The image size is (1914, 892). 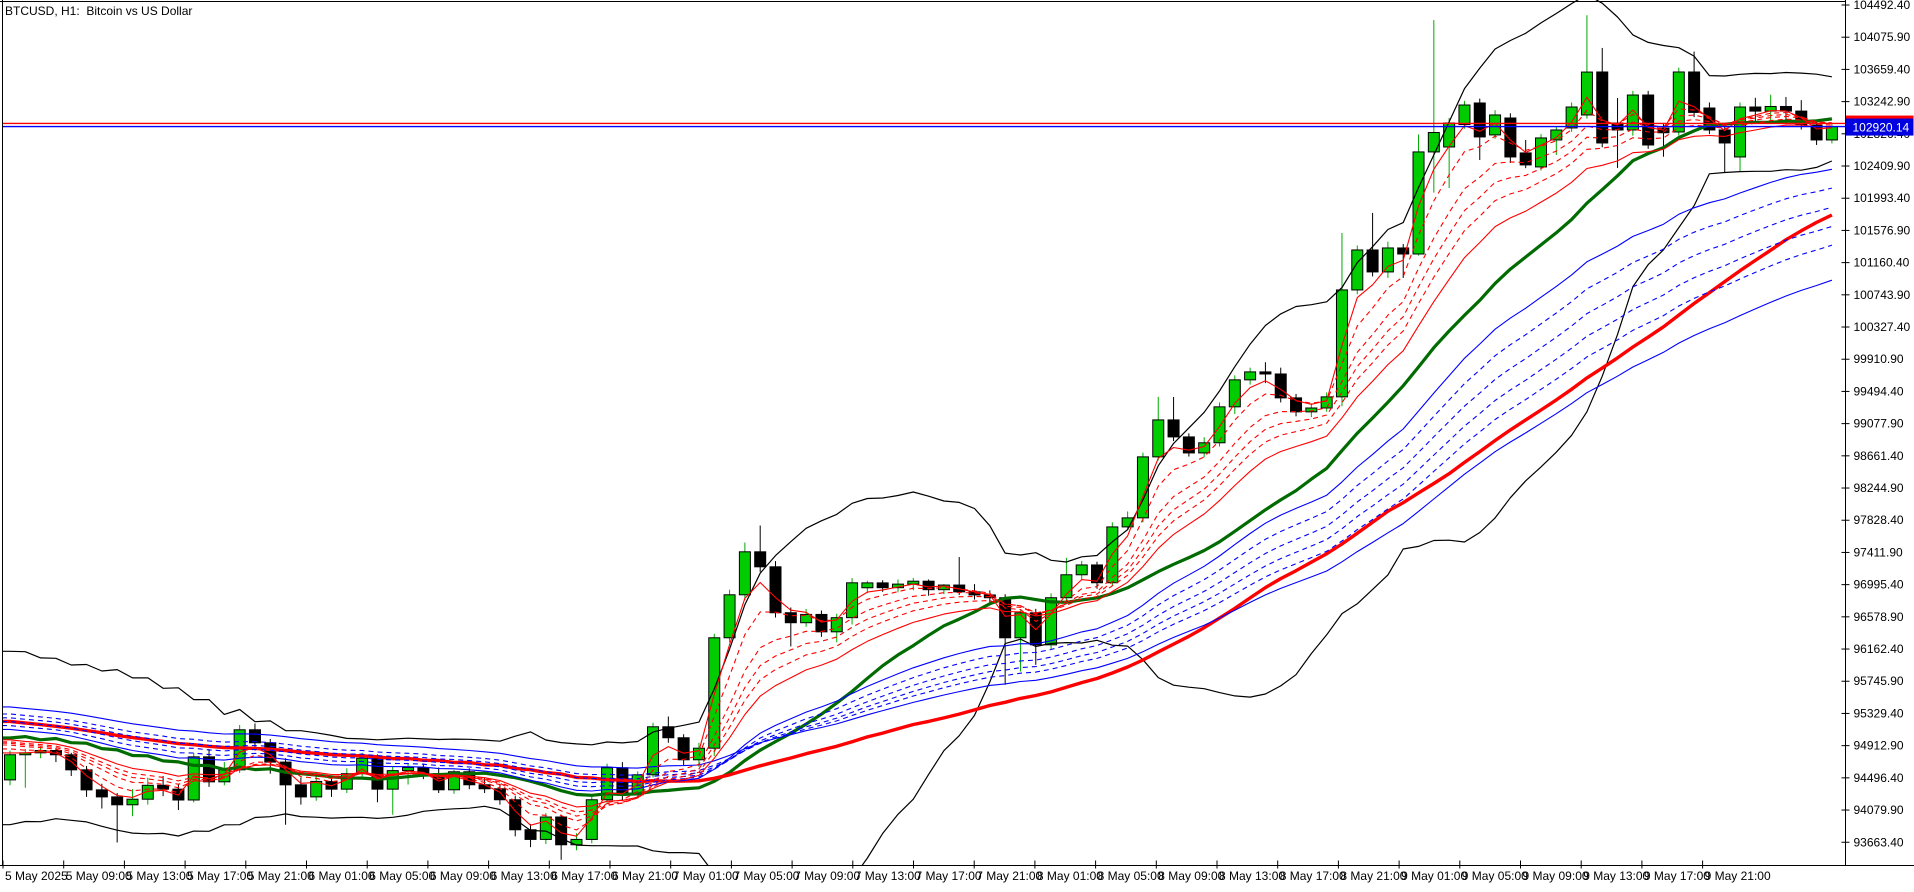 I want to click on price-tick-label: 103242.90, so click(x=1882, y=102).